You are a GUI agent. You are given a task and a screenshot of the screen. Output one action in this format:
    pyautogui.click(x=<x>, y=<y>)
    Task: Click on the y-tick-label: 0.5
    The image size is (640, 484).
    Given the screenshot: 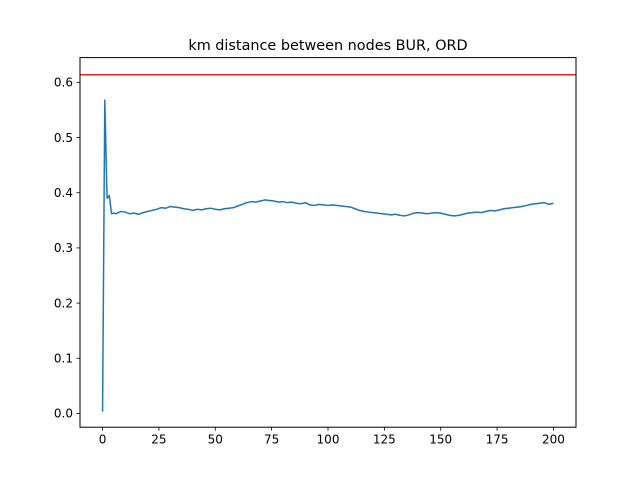 What is the action you would take?
    pyautogui.click(x=63, y=138)
    